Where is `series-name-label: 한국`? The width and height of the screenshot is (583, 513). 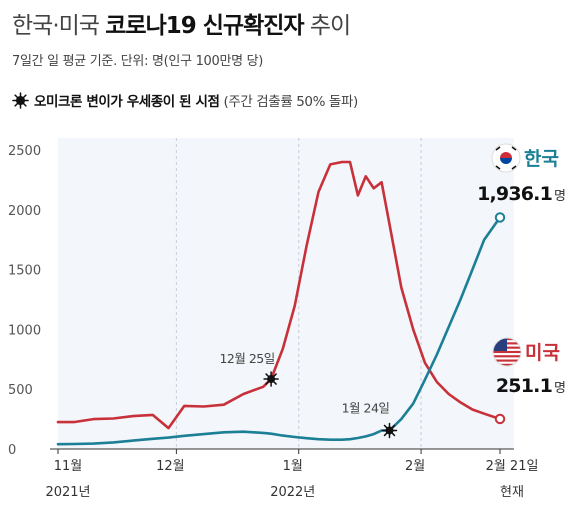 series-name-label: 한국 is located at coordinates (541, 159).